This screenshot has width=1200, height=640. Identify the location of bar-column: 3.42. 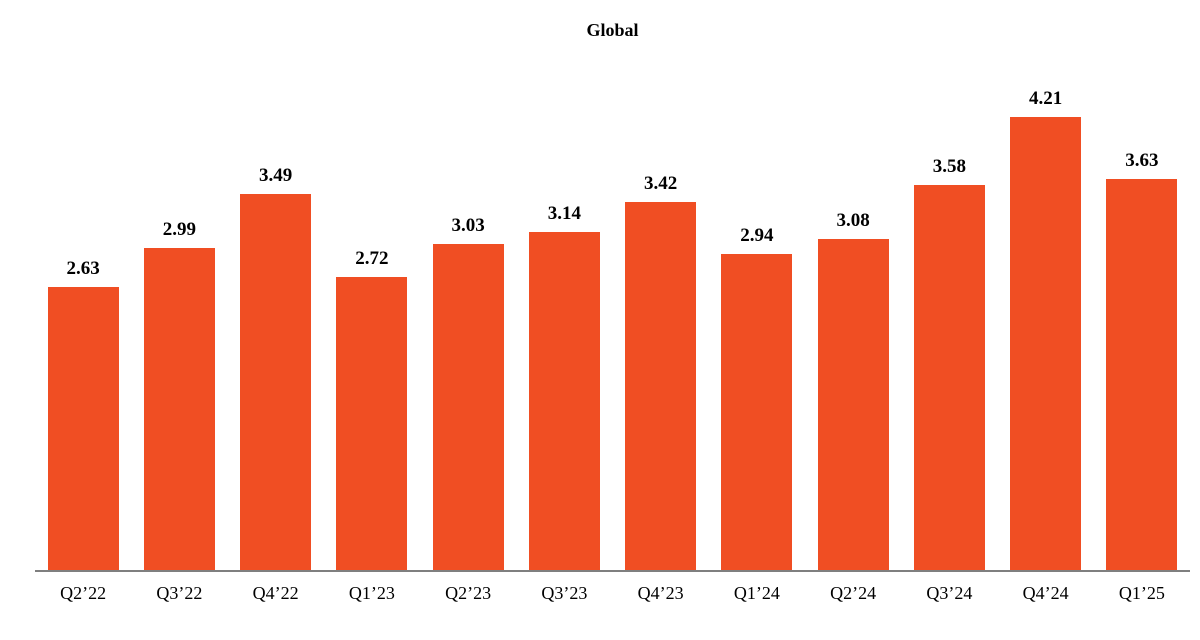
(661, 315).